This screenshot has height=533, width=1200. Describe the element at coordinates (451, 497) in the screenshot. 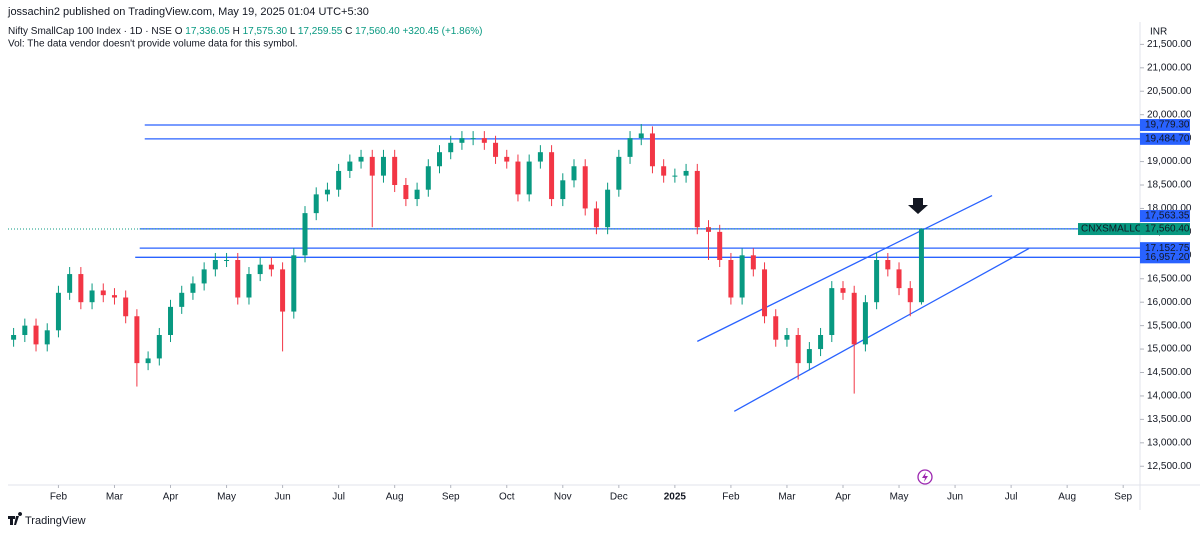

I see `x-tick-label: Sep` at that location.